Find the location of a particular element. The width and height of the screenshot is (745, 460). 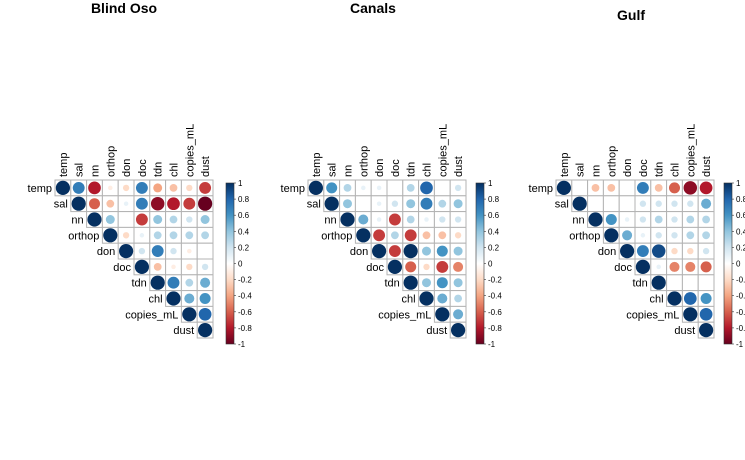

column-label: nn is located at coordinates (349, 171).